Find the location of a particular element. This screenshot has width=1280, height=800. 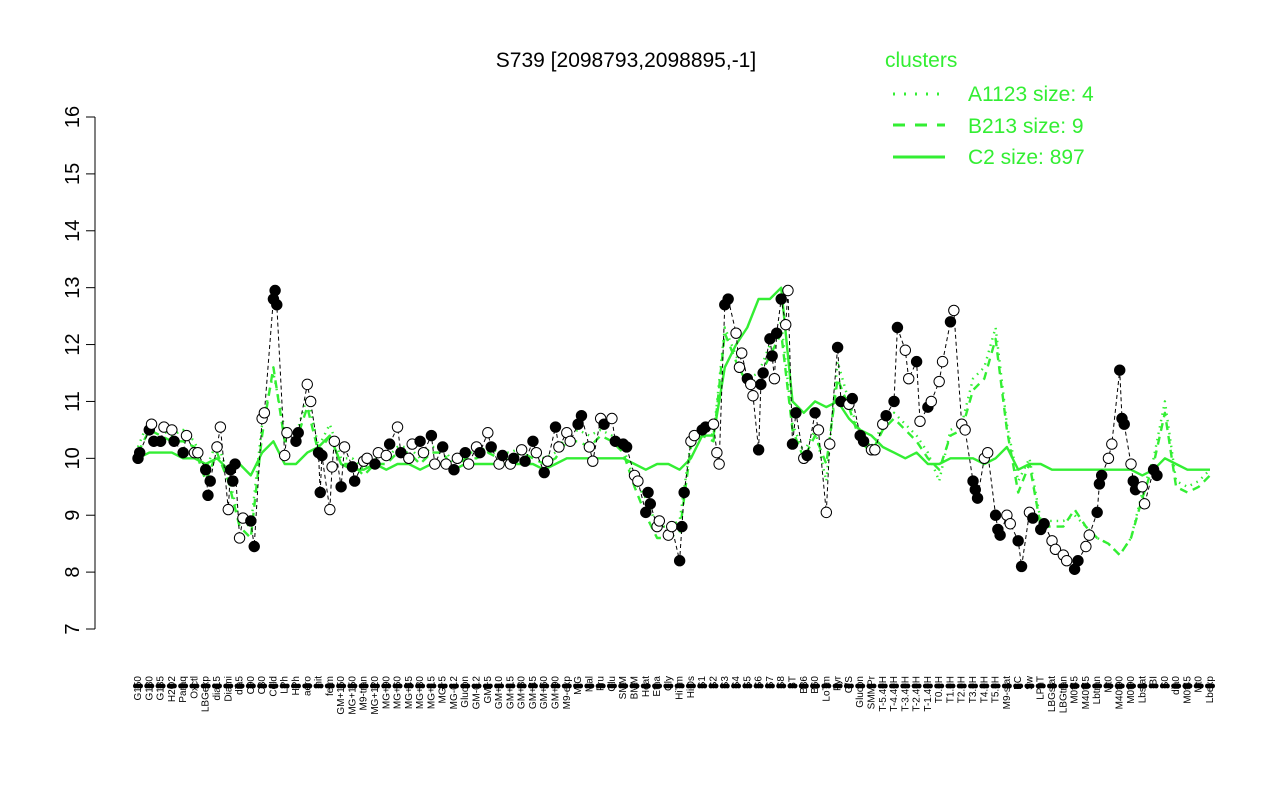

y-tick-label: 10 is located at coordinates (73, 458).